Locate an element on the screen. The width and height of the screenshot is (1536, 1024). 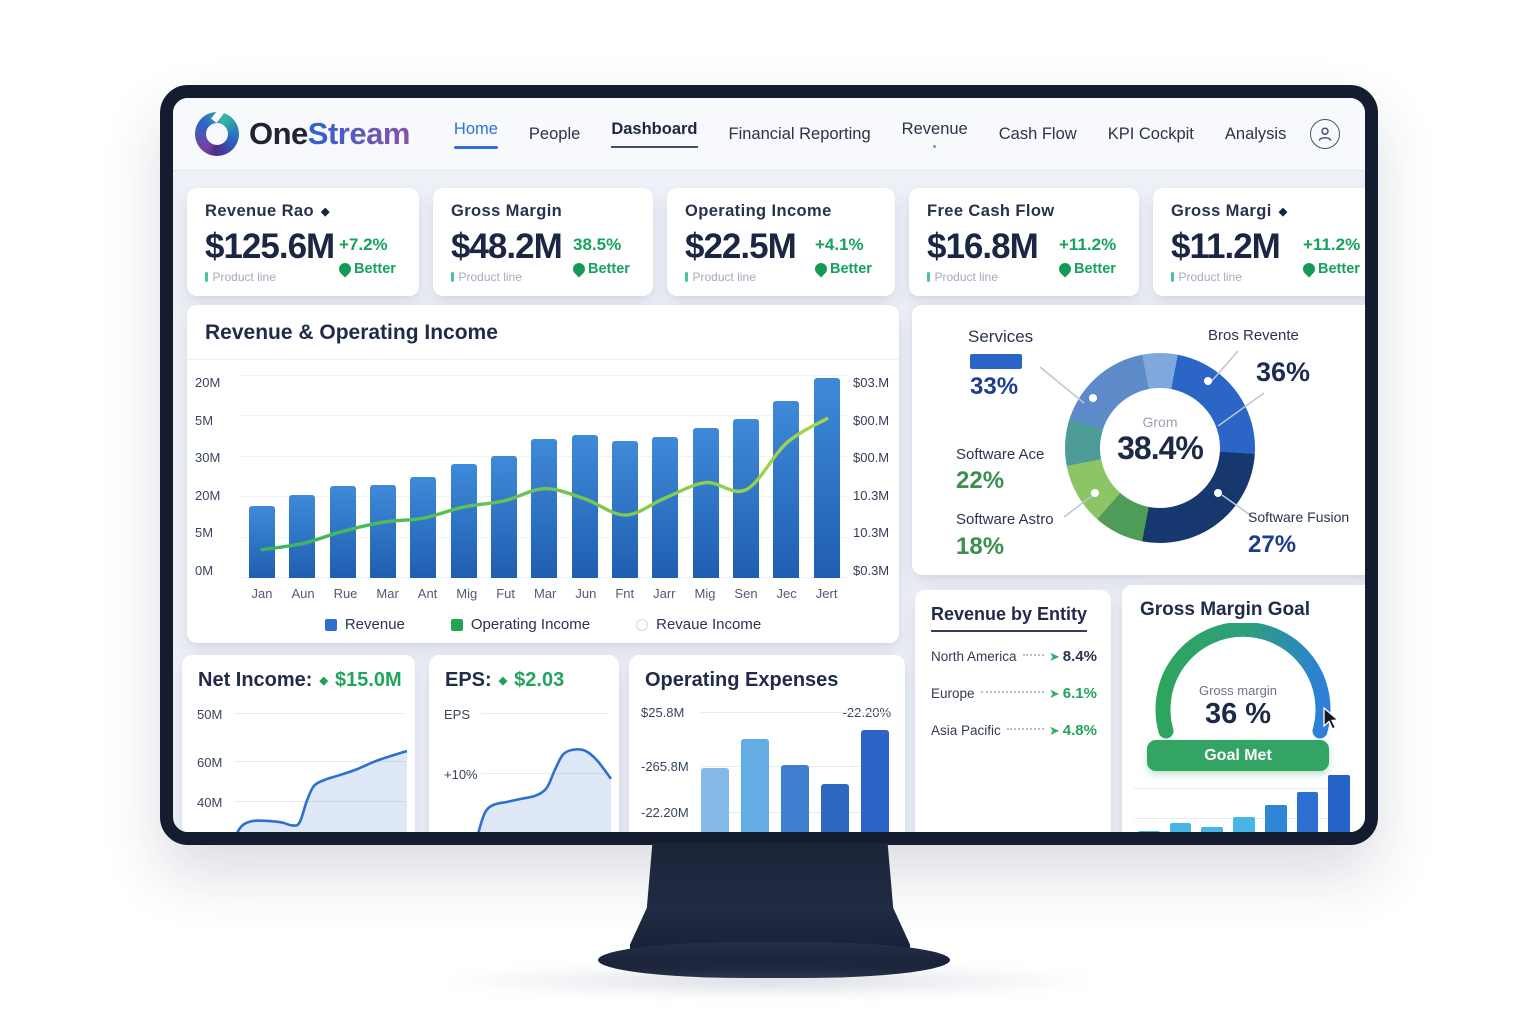
nav-item-cash-flow: Cash Flow is located at coordinates (1037, 133).